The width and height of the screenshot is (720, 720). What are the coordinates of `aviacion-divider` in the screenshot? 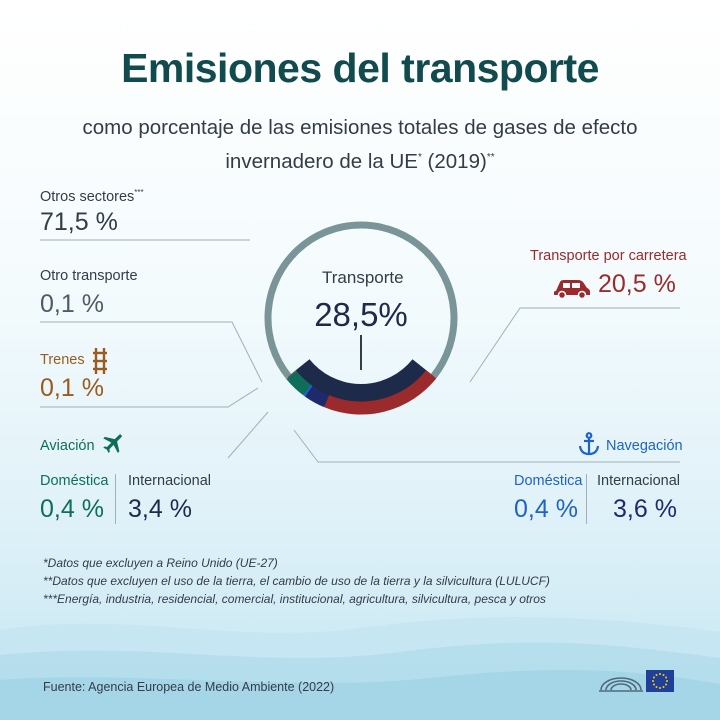 It's located at (115, 499).